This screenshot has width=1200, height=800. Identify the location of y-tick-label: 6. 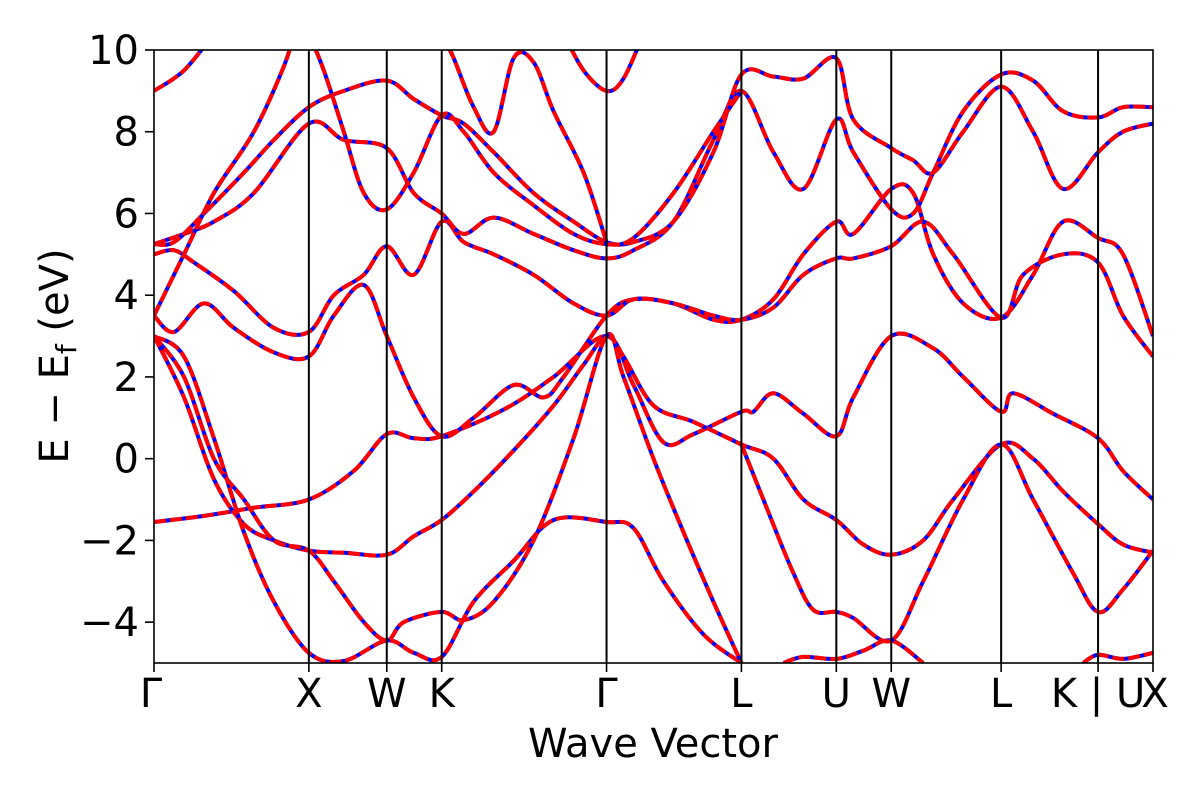
(126, 214).